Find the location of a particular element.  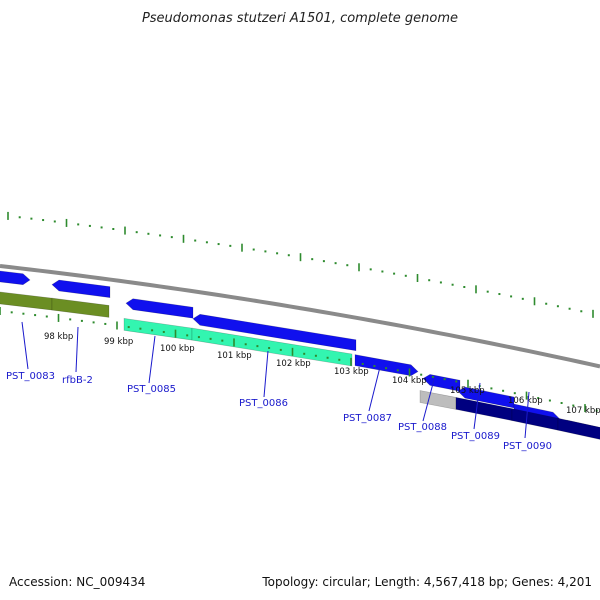

rna-block-cyan-a is located at coordinates (158, 329).